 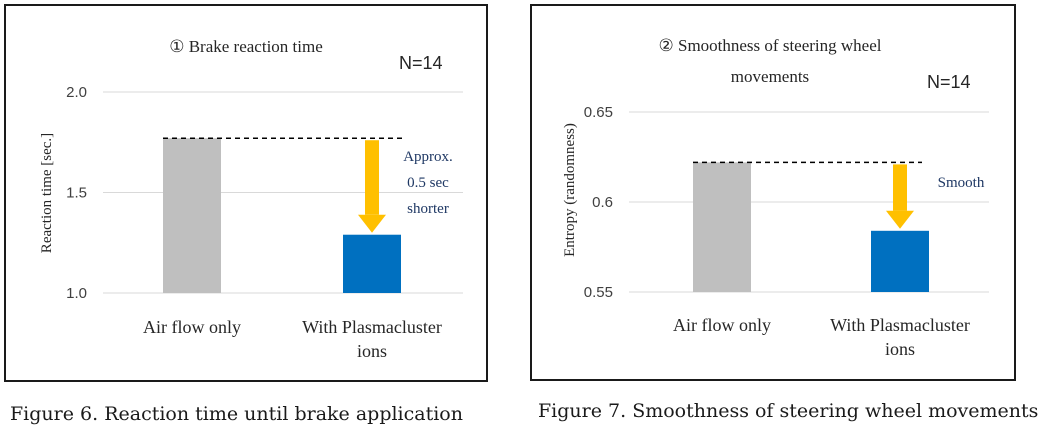 What do you see at coordinates (428, 209) in the screenshot?
I see `annotation-text: shorter` at bounding box center [428, 209].